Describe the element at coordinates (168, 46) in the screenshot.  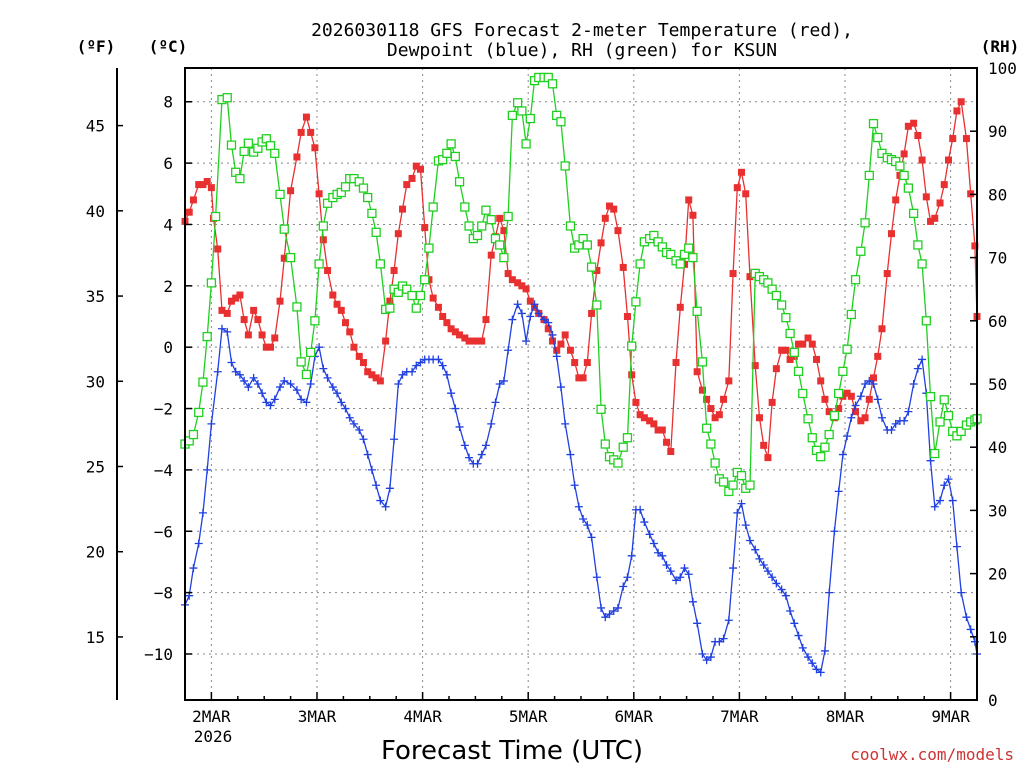
I see `celsius-unit-label: (ºC)` at that location.